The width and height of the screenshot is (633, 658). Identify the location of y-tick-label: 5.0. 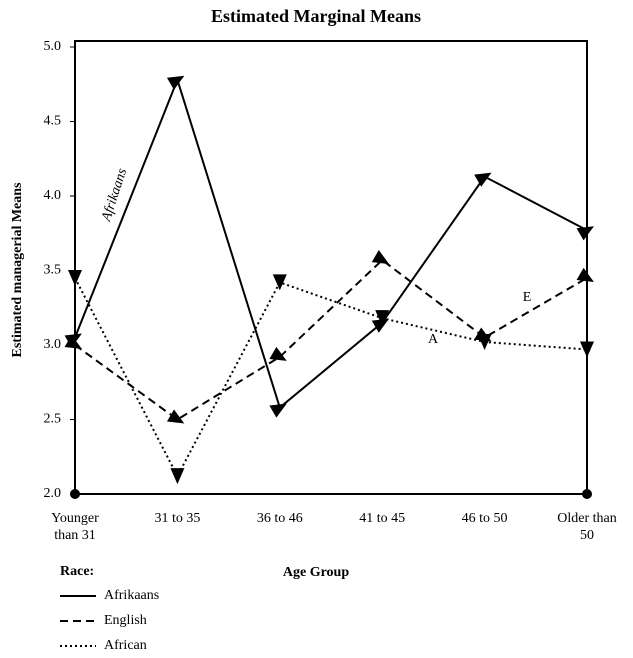
(53, 46).